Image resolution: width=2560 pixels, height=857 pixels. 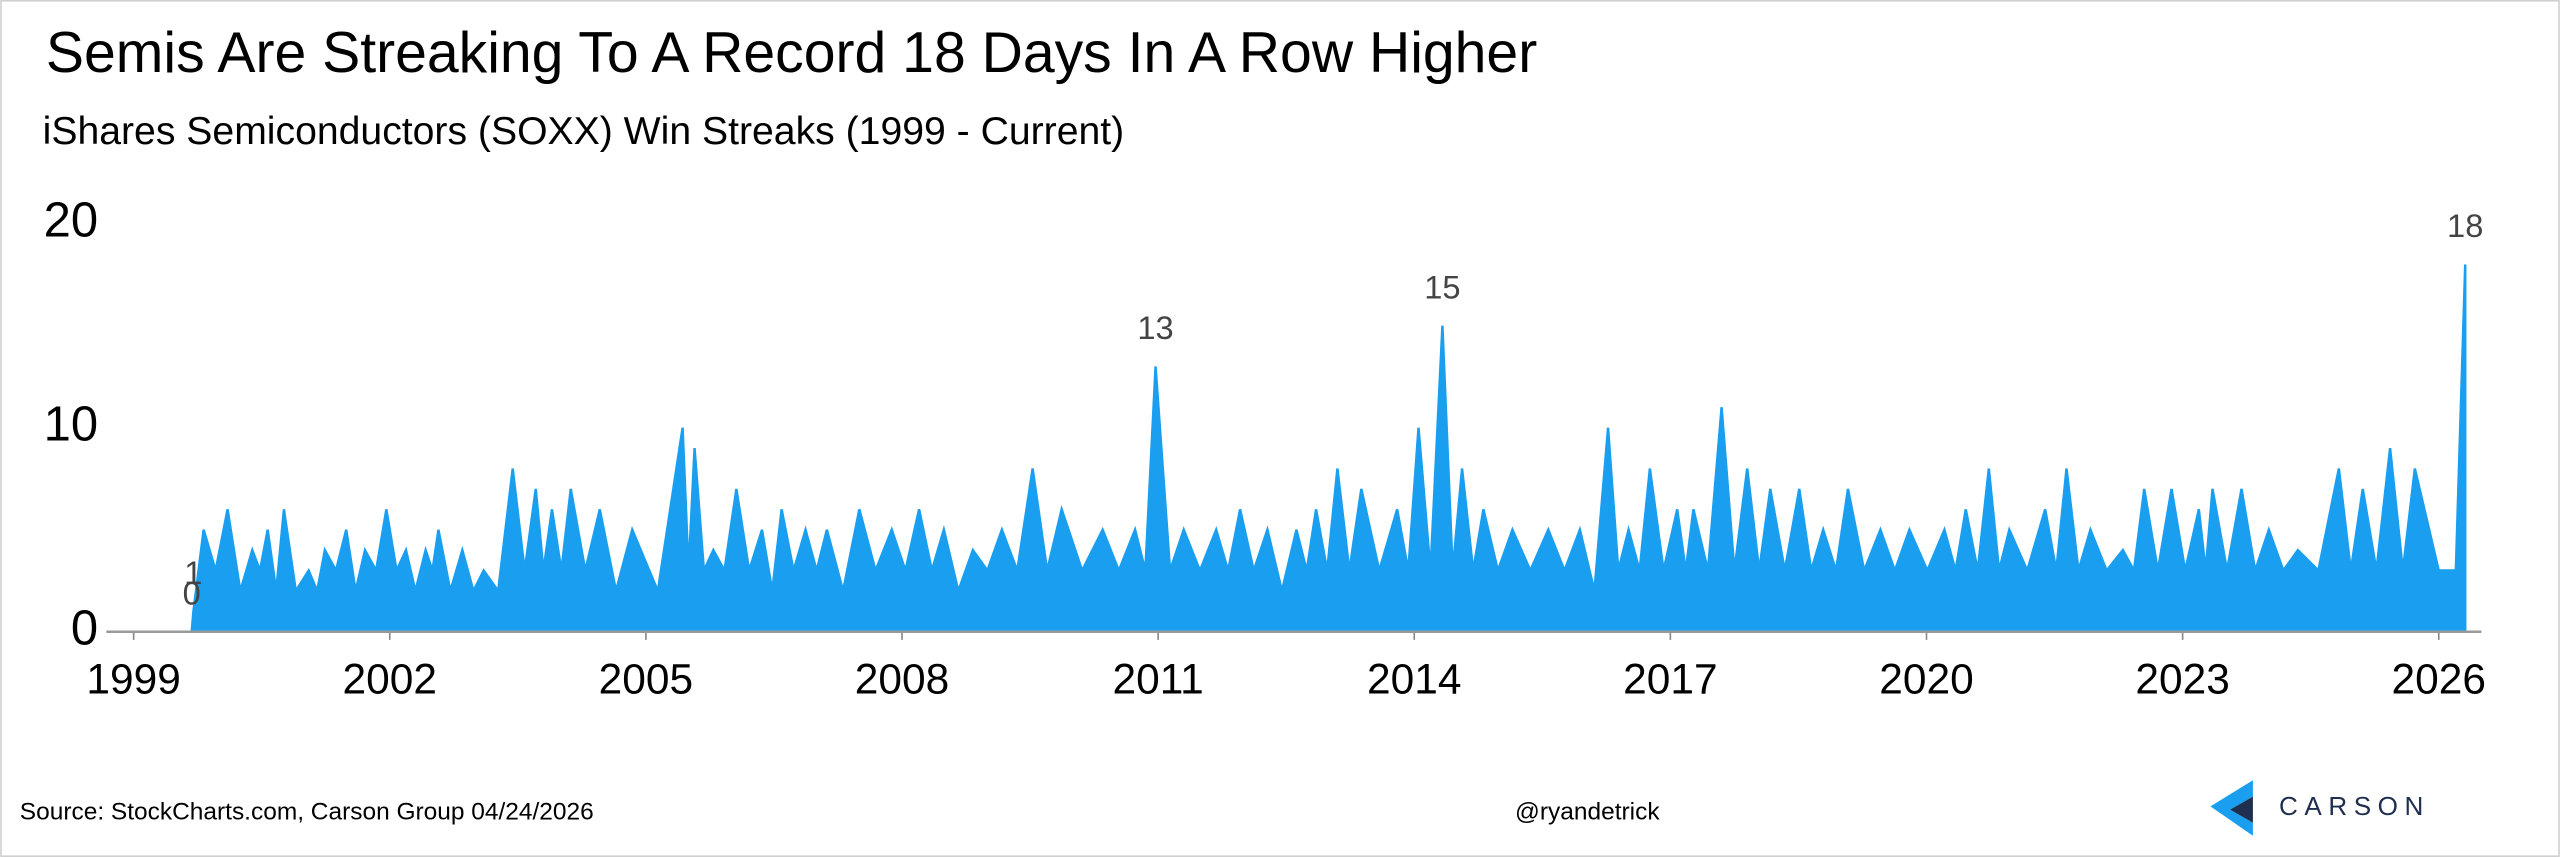 I want to click on logo: CARSON, so click(x=2320, y=808).